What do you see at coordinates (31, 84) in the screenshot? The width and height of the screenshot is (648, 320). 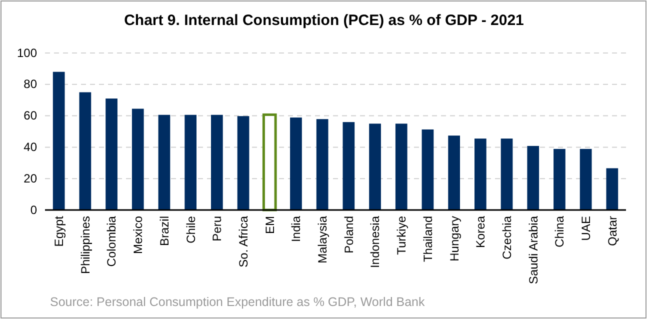 I see `y-tick-label: 80` at bounding box center [31, 84].